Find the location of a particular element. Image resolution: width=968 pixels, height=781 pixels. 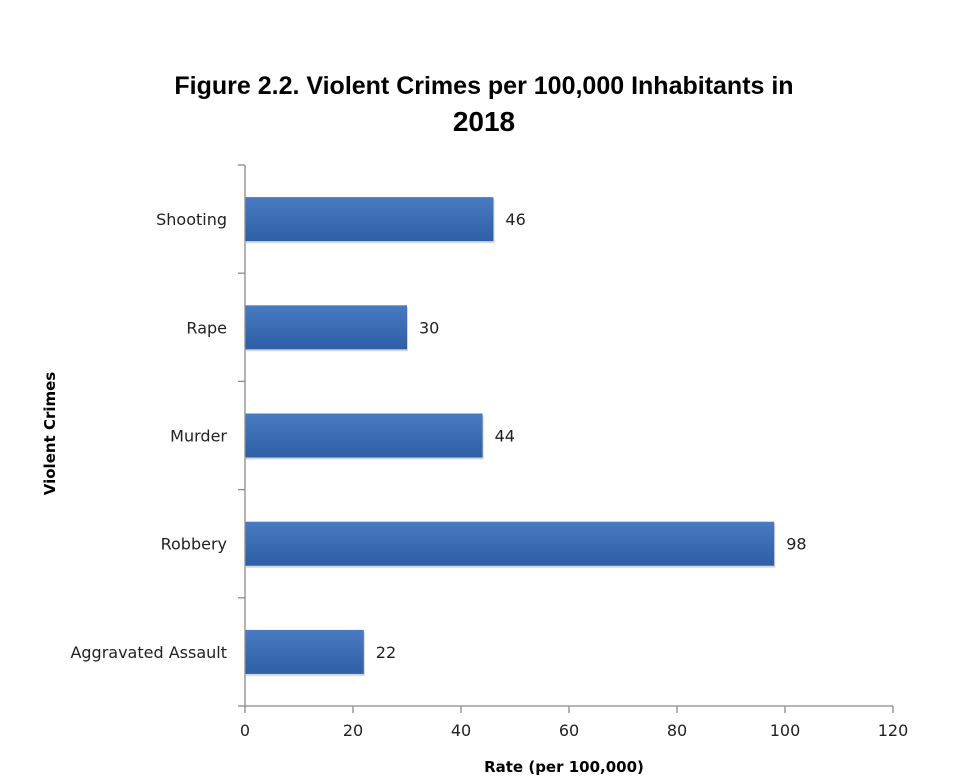

category-label: Robbery is located at coordinates (194, 544).